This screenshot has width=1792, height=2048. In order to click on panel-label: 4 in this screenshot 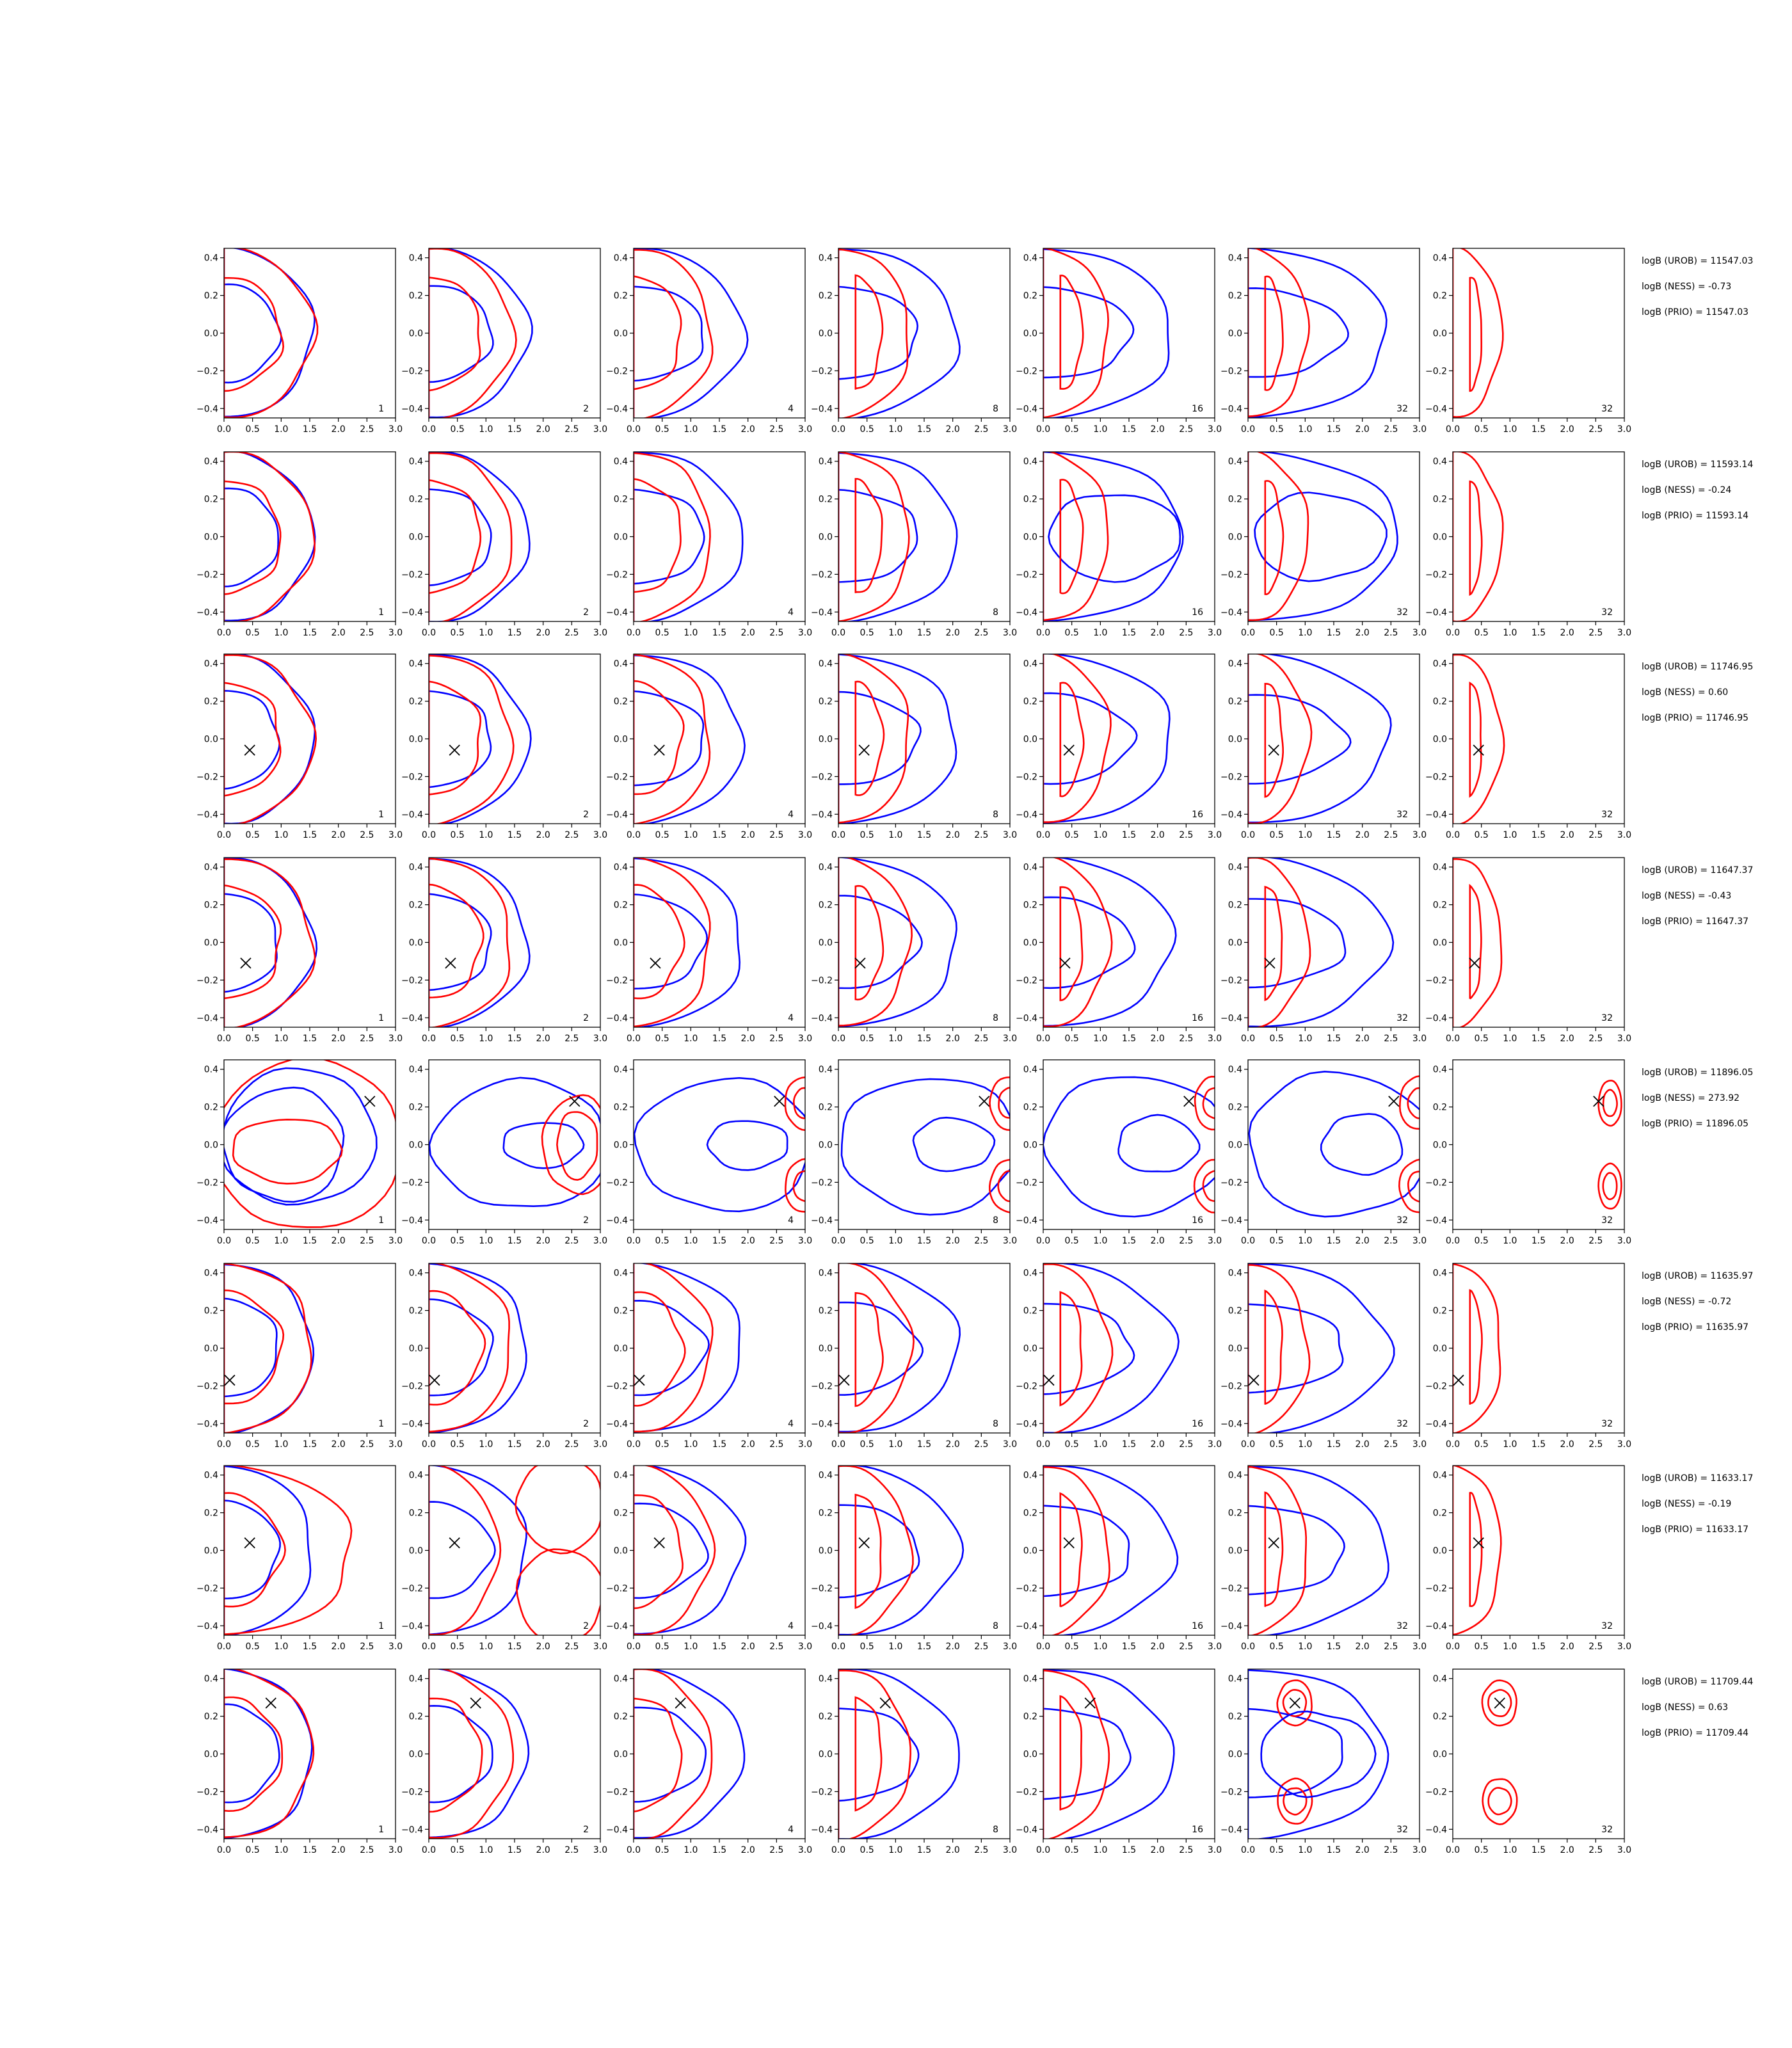, I will do `click(791, 1018)`.